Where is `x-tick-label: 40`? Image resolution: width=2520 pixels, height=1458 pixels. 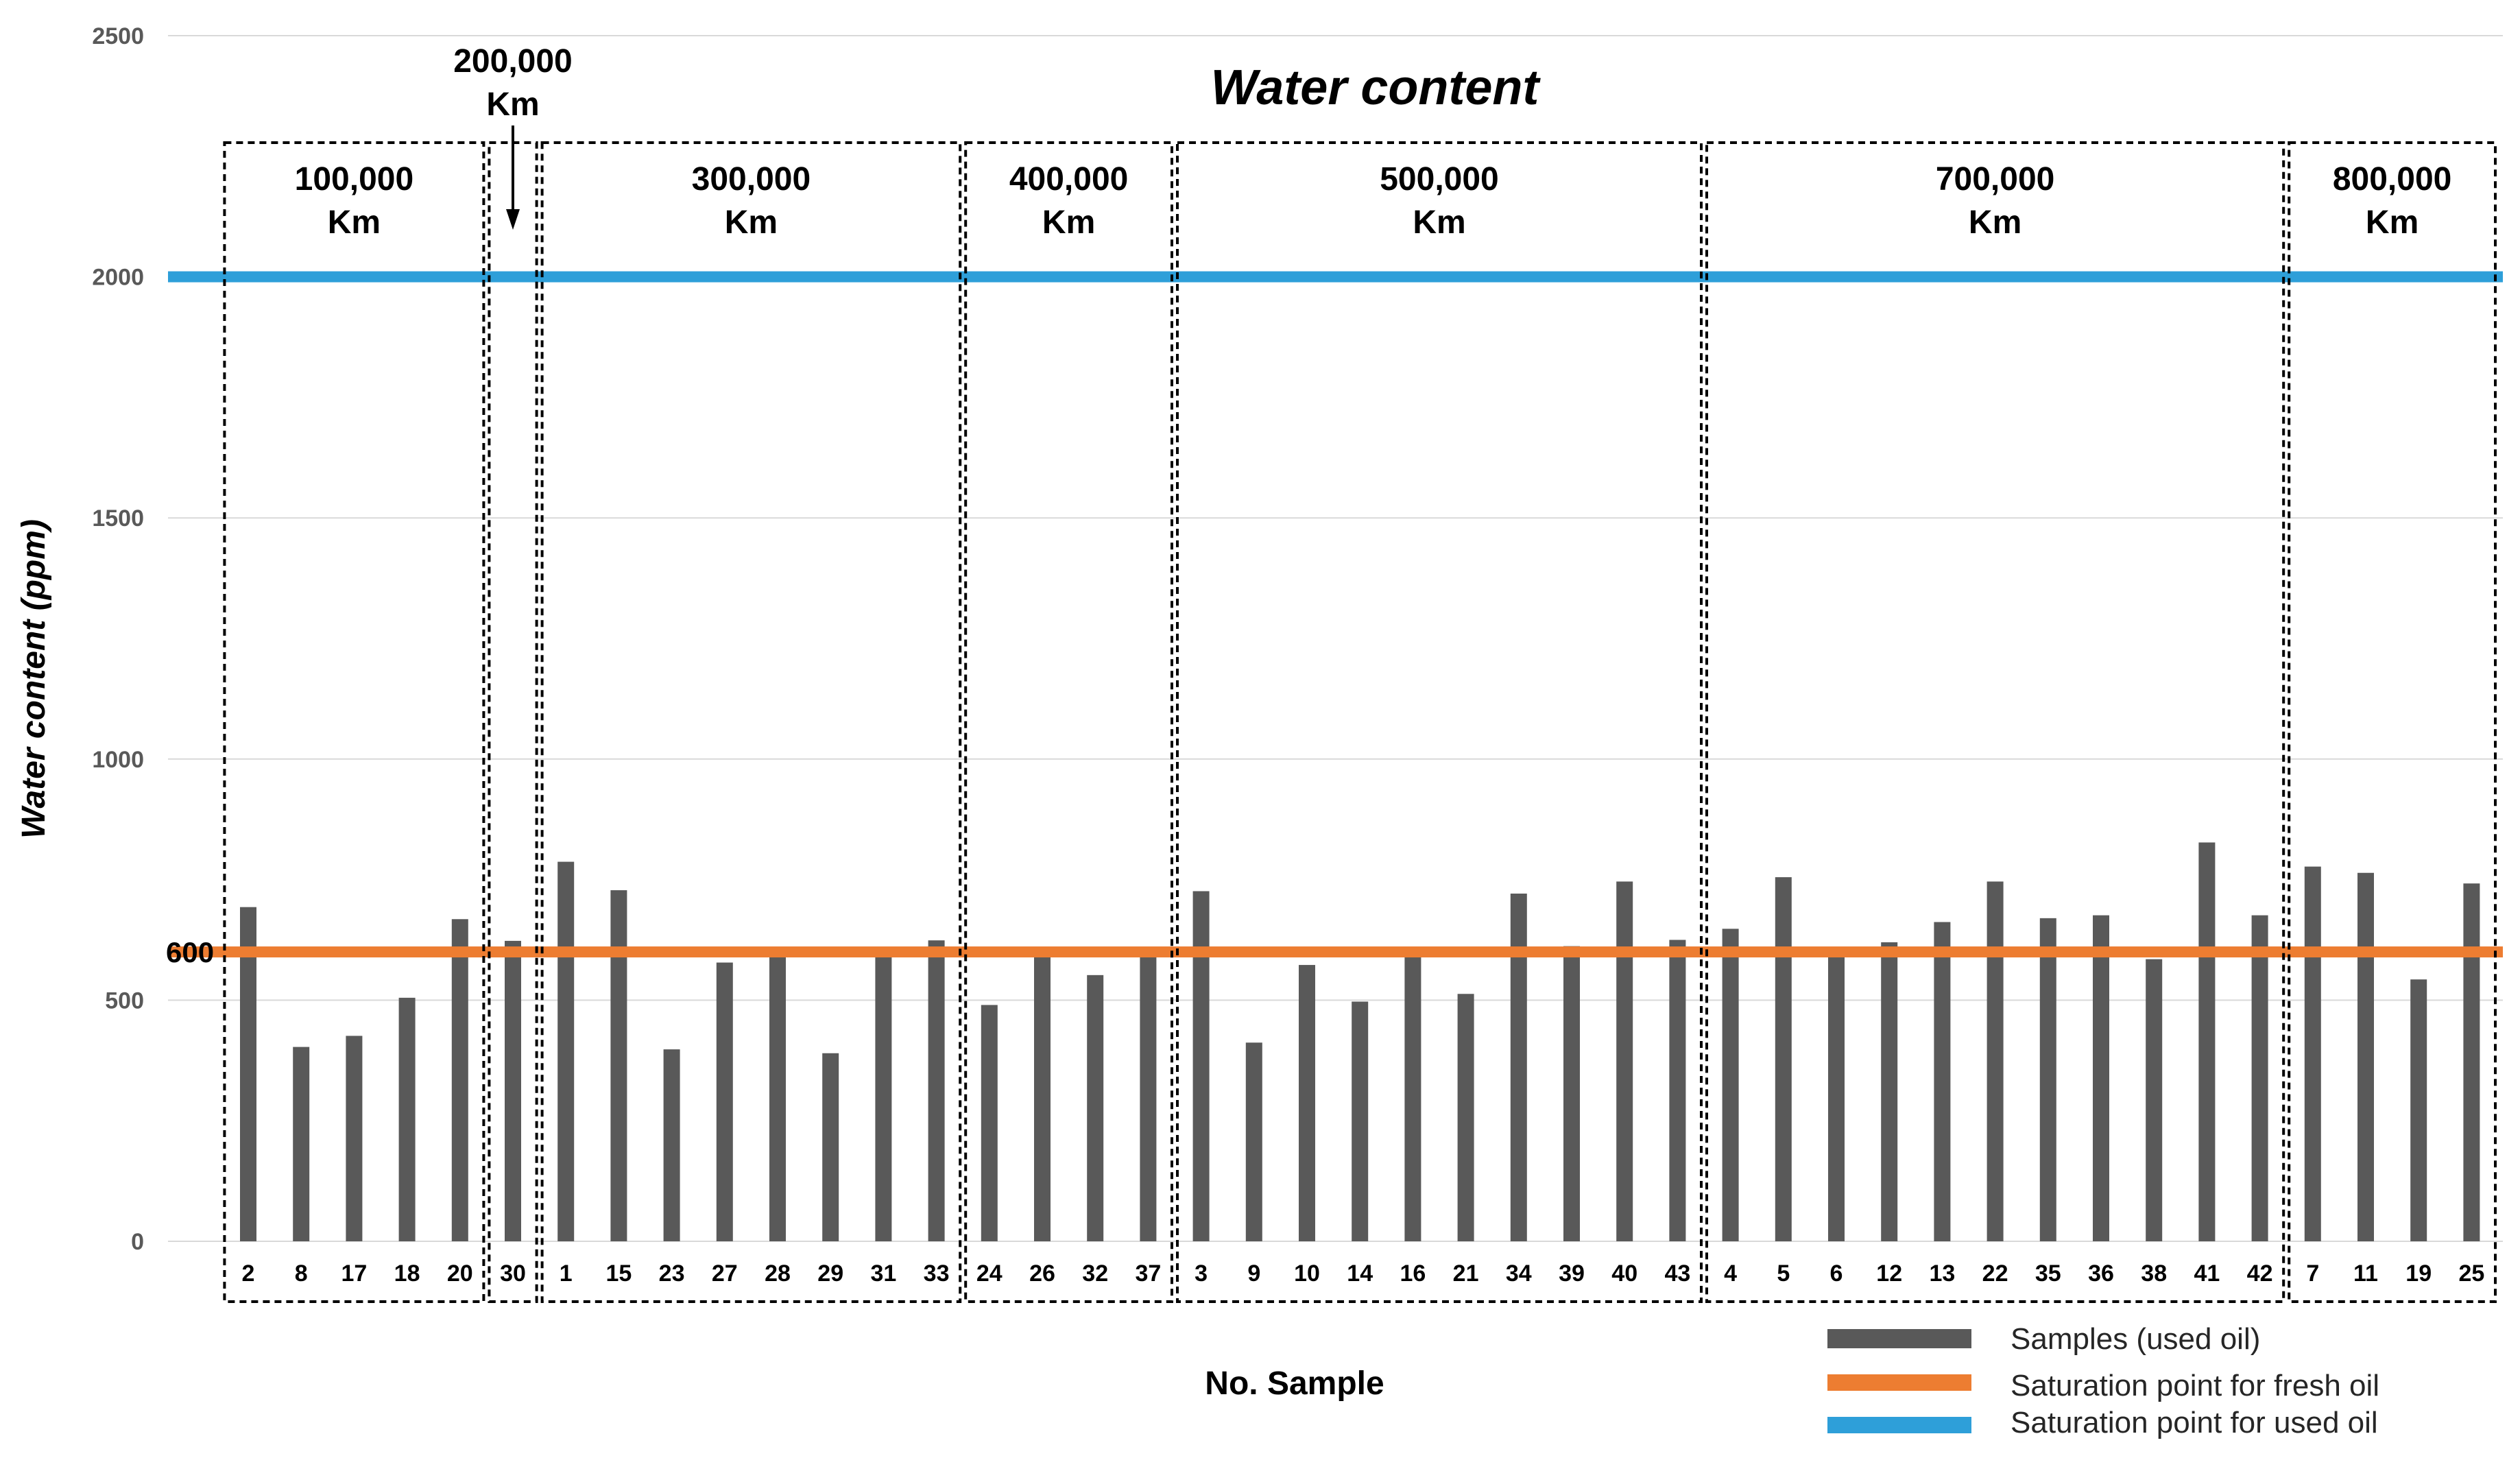
x-tick-label: 40 is located at coordinates (1624, 1273).